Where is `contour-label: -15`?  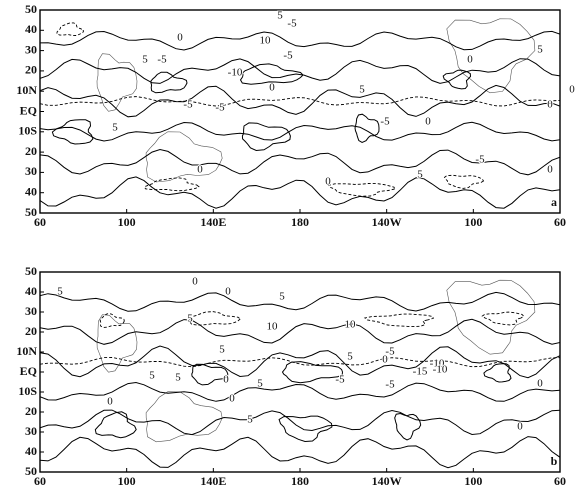
contour-label: -15 is located at coordinates (420, 372).